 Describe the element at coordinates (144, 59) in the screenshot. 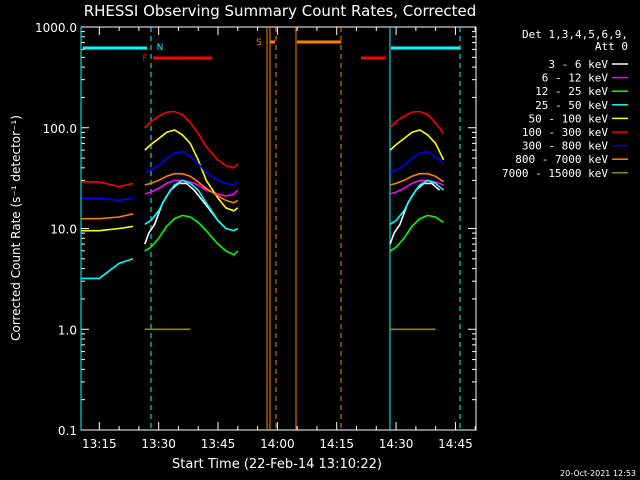

I see `flare-label: F` at that location.